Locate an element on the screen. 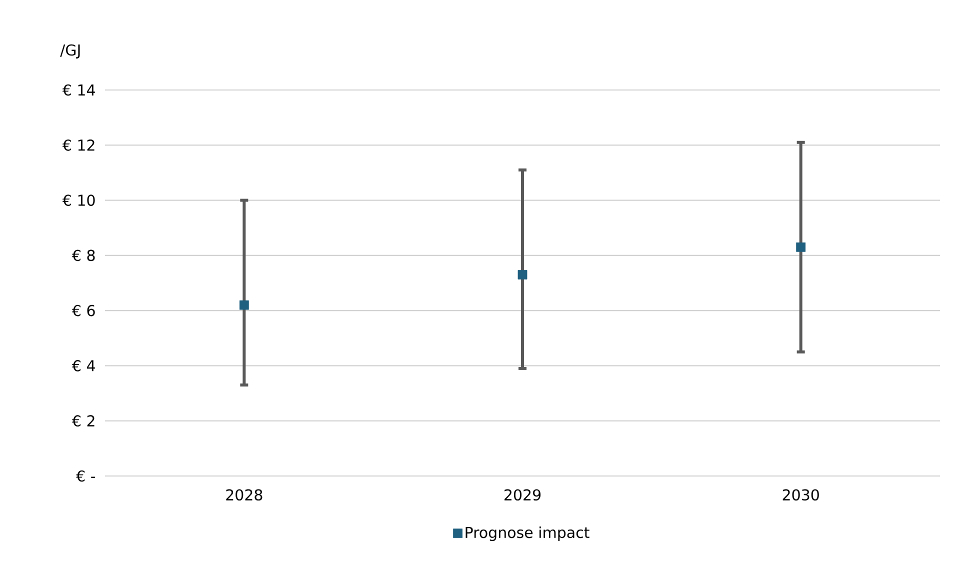 The image size is (960, 578). y-tick-label: € 6 is located at coordinates (83, 310).